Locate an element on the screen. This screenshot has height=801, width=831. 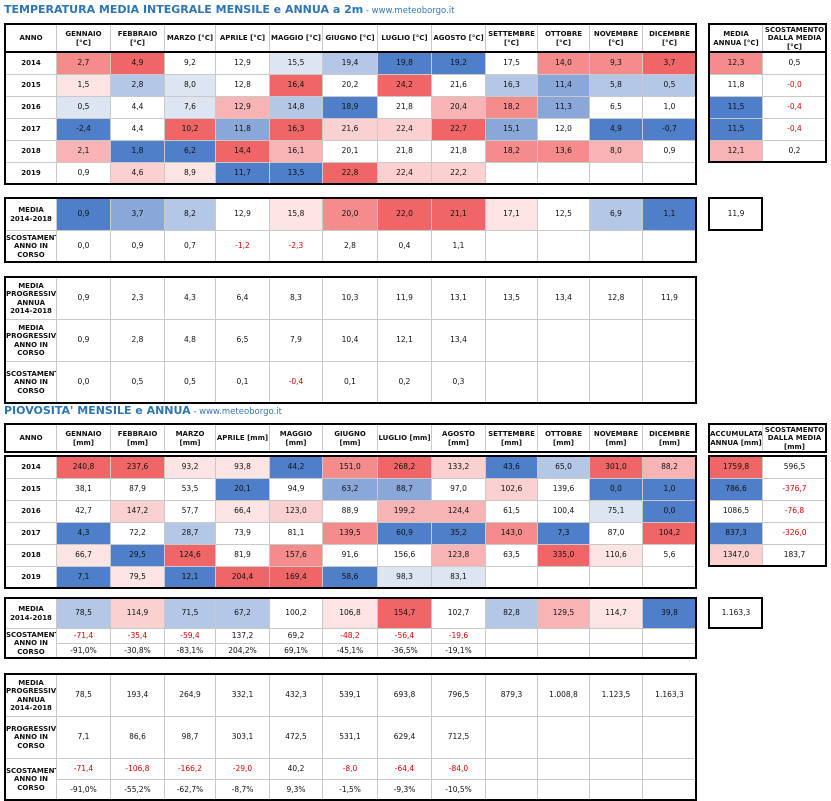
month-value: 18,2 is located at coordinates (511, 151).